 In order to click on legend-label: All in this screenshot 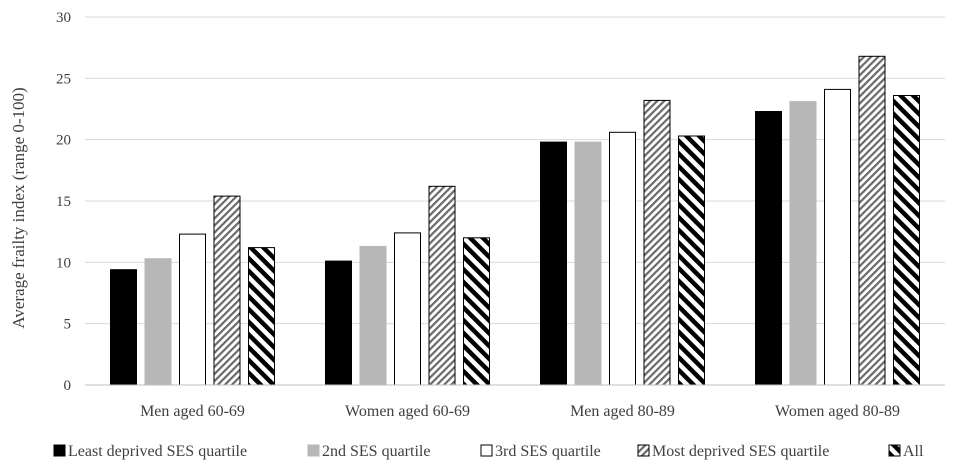, I will do `click(913, 451)`.